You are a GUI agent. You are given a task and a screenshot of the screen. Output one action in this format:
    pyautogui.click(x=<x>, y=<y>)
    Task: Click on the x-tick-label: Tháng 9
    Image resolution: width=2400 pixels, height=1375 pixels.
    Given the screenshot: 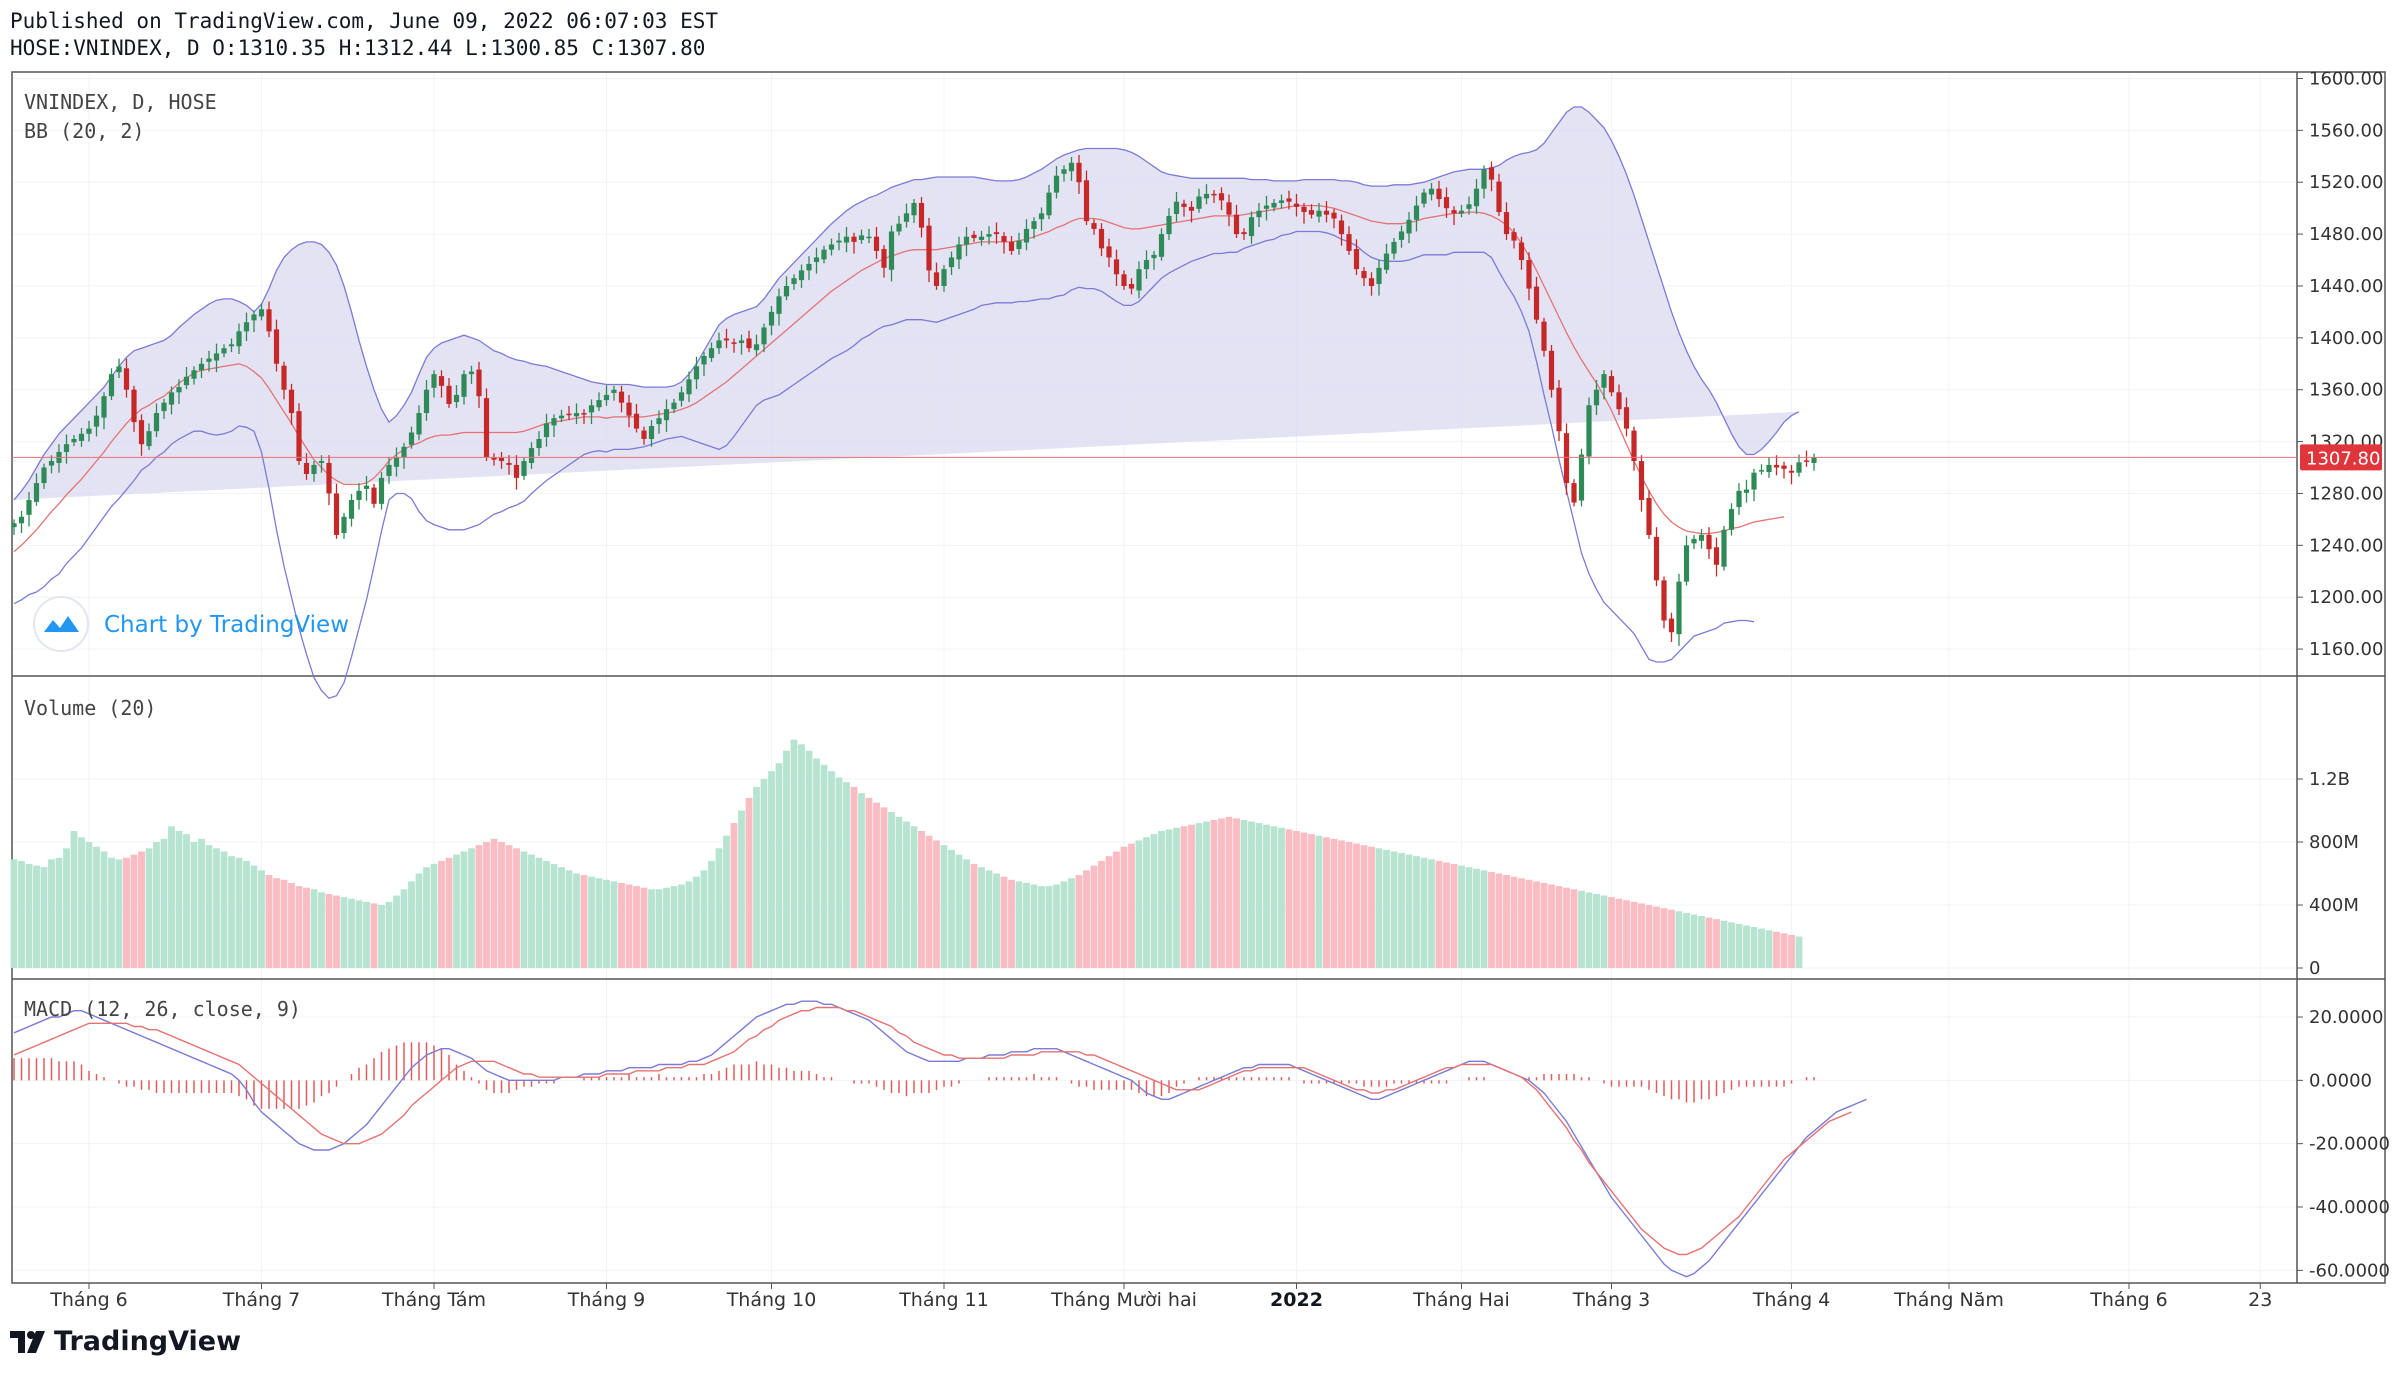 What is the action you would take?
    pyautogui.click(x=606, y=1300)
    